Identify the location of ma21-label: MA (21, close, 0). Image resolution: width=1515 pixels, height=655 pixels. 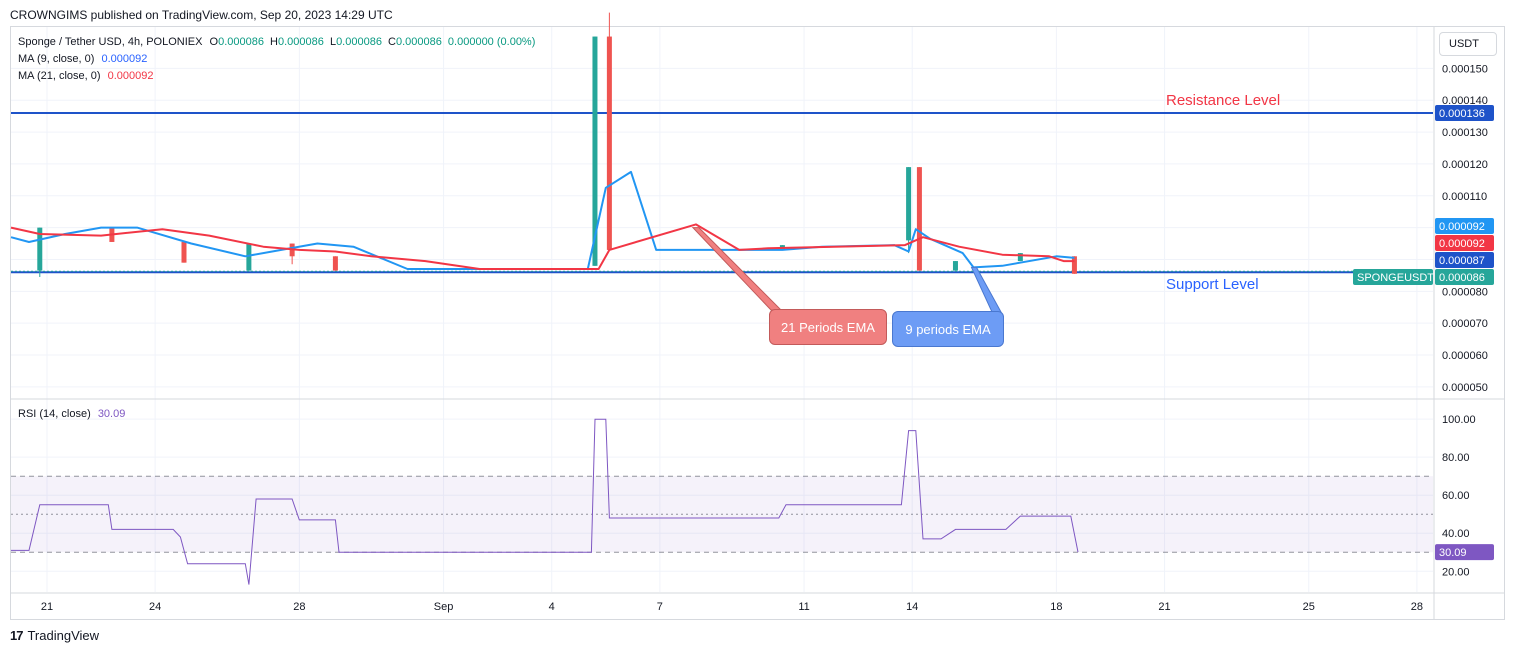
(59, 76).